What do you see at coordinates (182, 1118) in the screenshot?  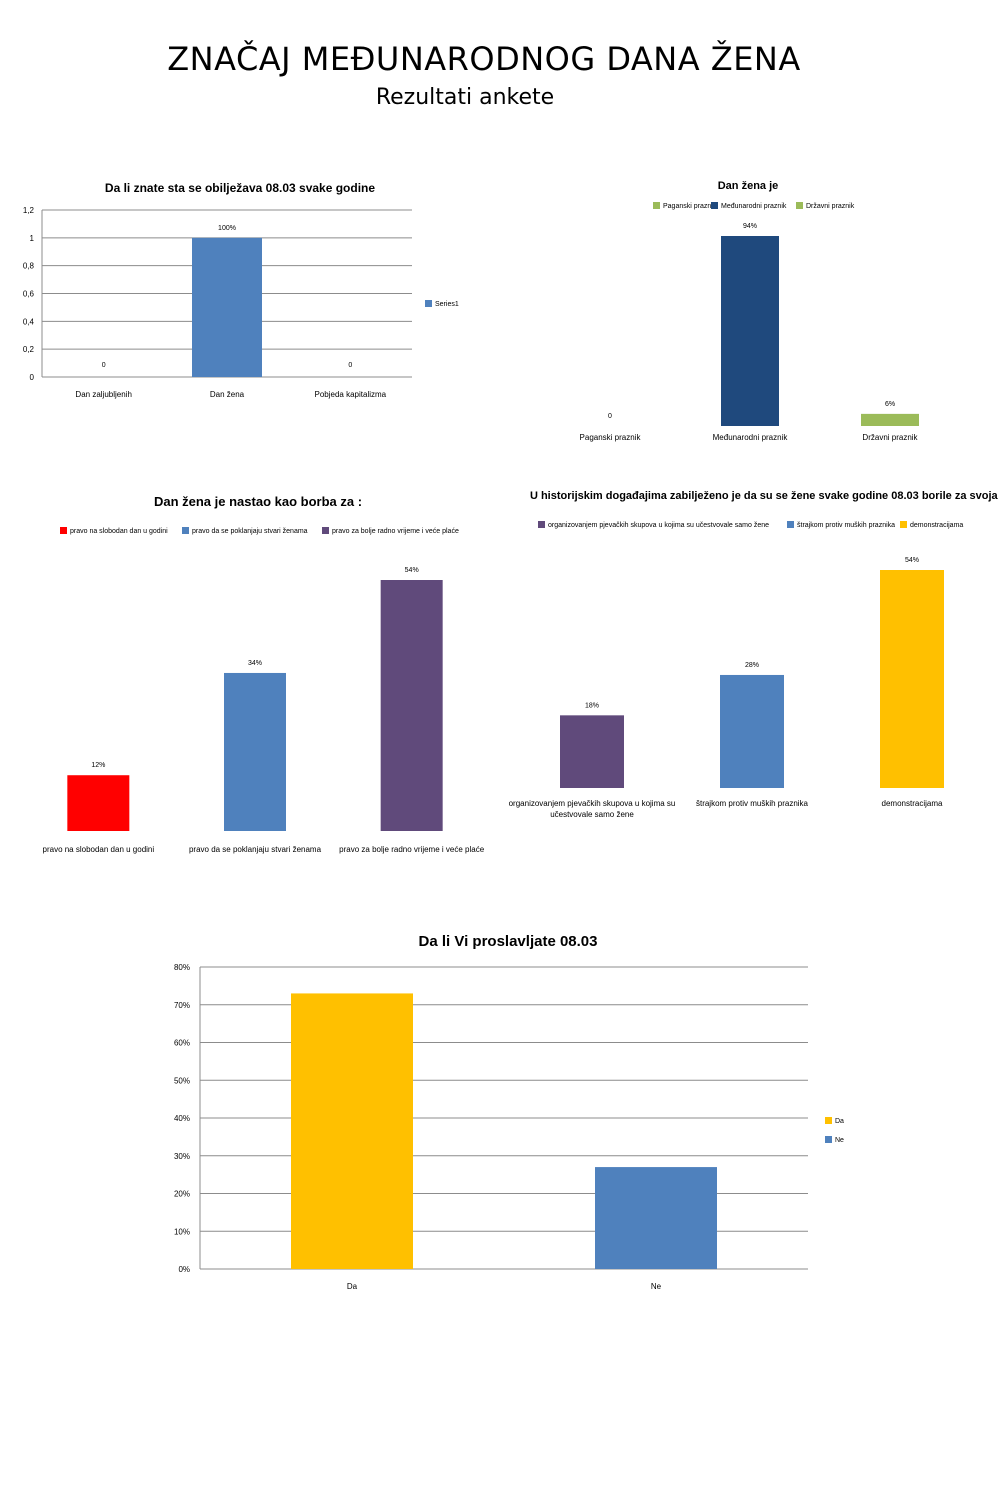 I see `y-tick-label: 40%` at bounding box center [182, 1118].